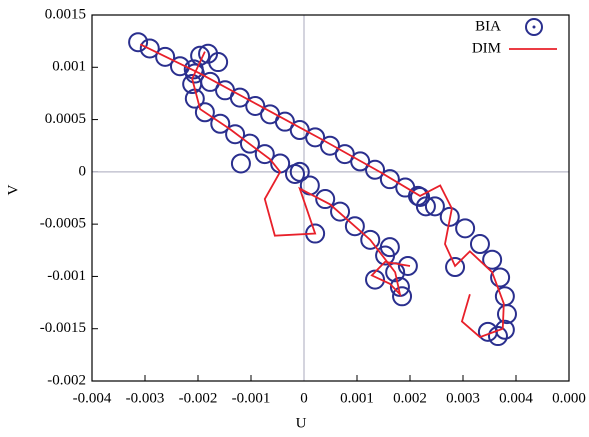 Image resolution: width=589 pixels, height=437 pixels. I want to click on x-tick-label: 0.003, so click(463, 398).